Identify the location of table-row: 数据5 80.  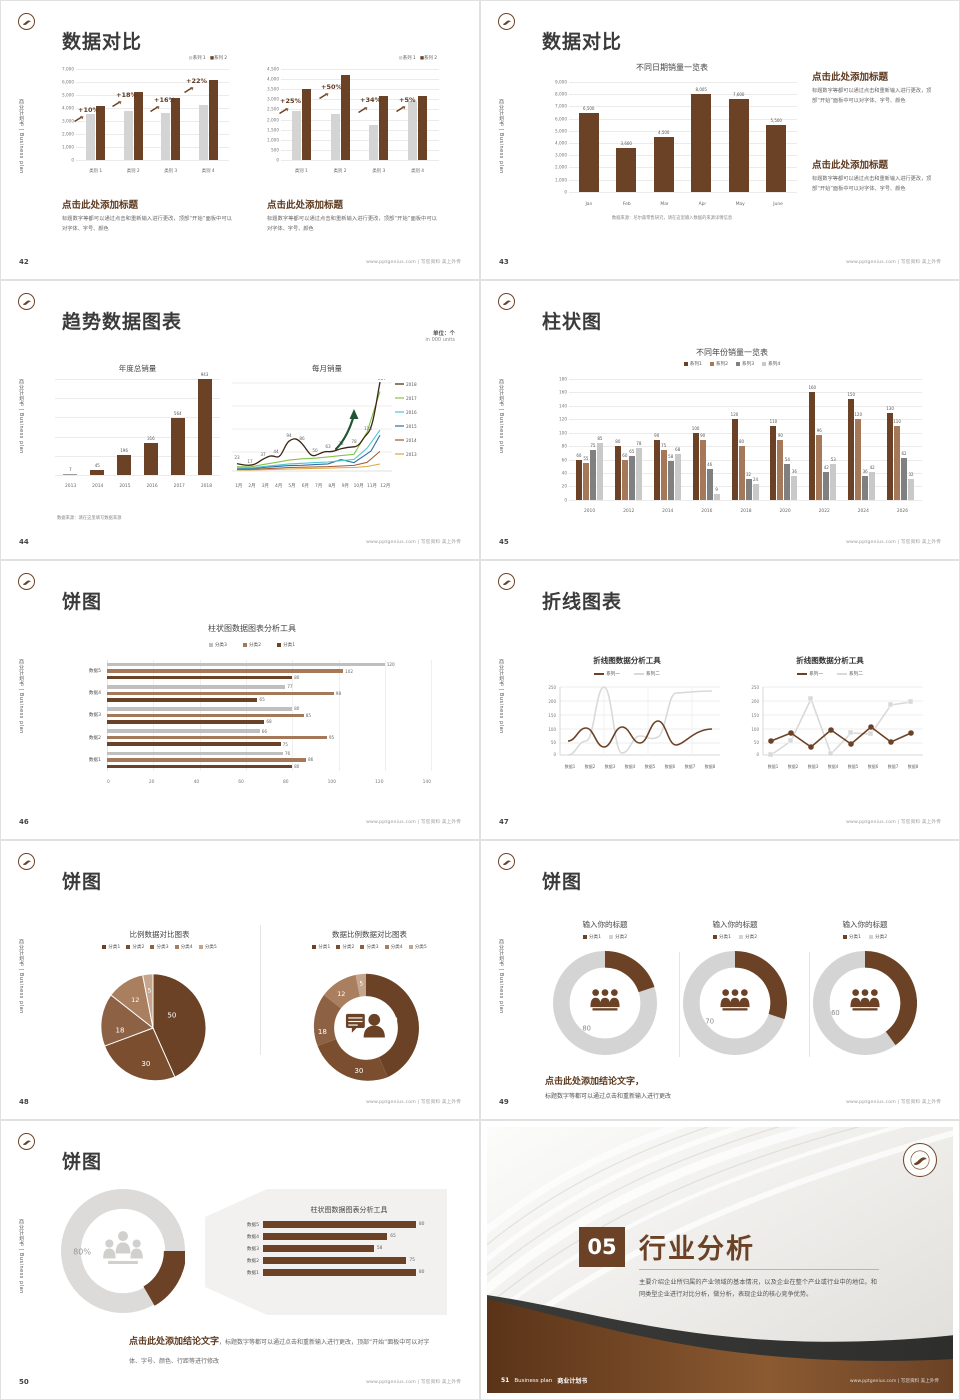
(335, 1224).